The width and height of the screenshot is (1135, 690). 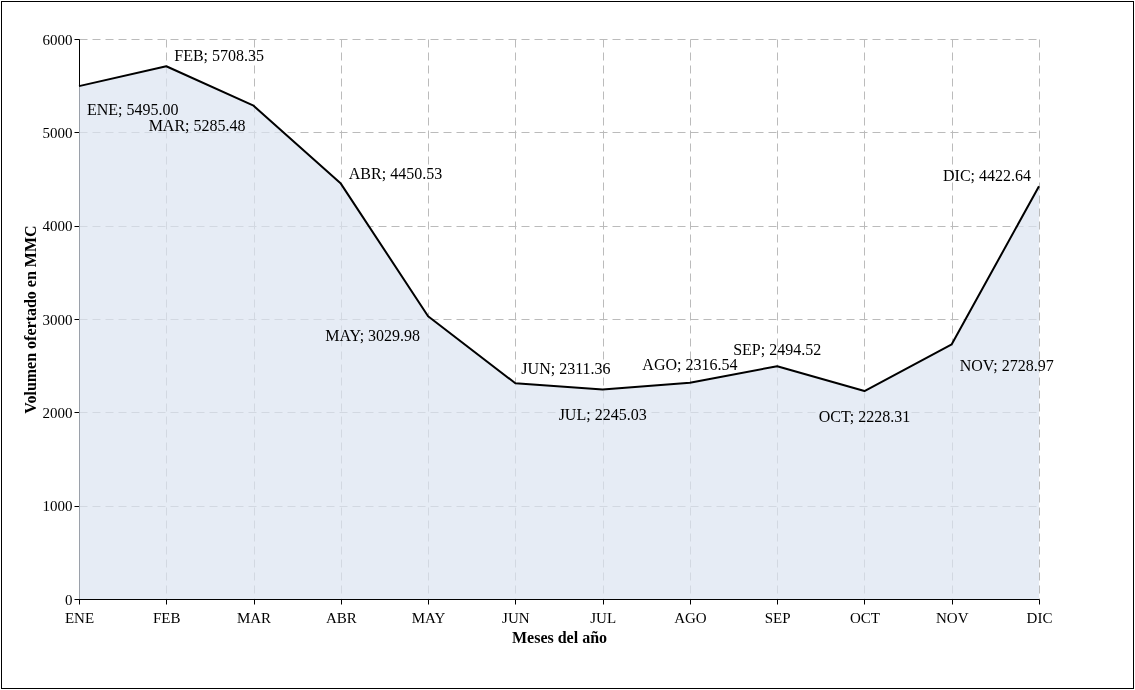 What do you see at coordinates (57, 132) in the screenshot?
I see `y-tick-label: 5000` at bounding box center [57, 132].